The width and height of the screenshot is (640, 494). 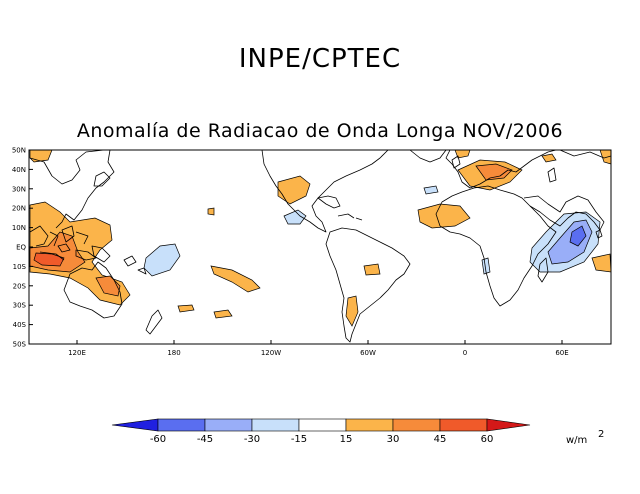 I want to click on legend-swatch-high-arrow, so click(x=508, y=425).